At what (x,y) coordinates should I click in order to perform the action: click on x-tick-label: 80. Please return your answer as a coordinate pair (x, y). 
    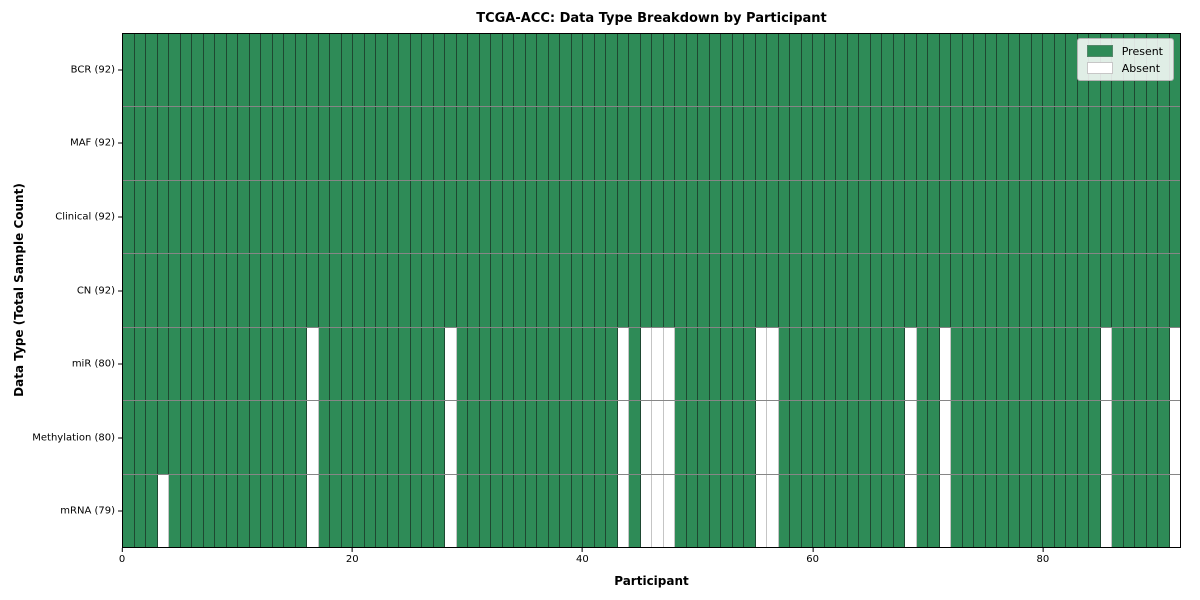
    Looking at the image, I should click on (1043, 559).